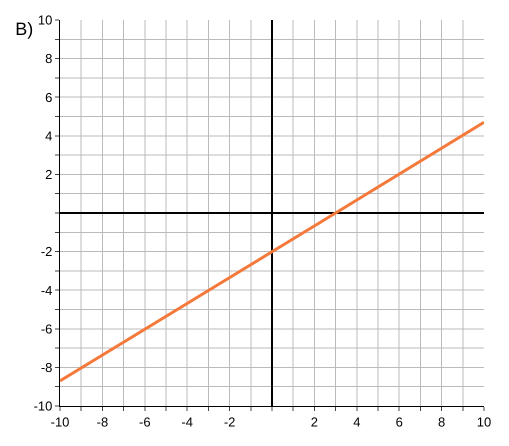 The width and height of the screenshot is (509, 446). I want to click on y-tick-label: 4, so click(48, 136).